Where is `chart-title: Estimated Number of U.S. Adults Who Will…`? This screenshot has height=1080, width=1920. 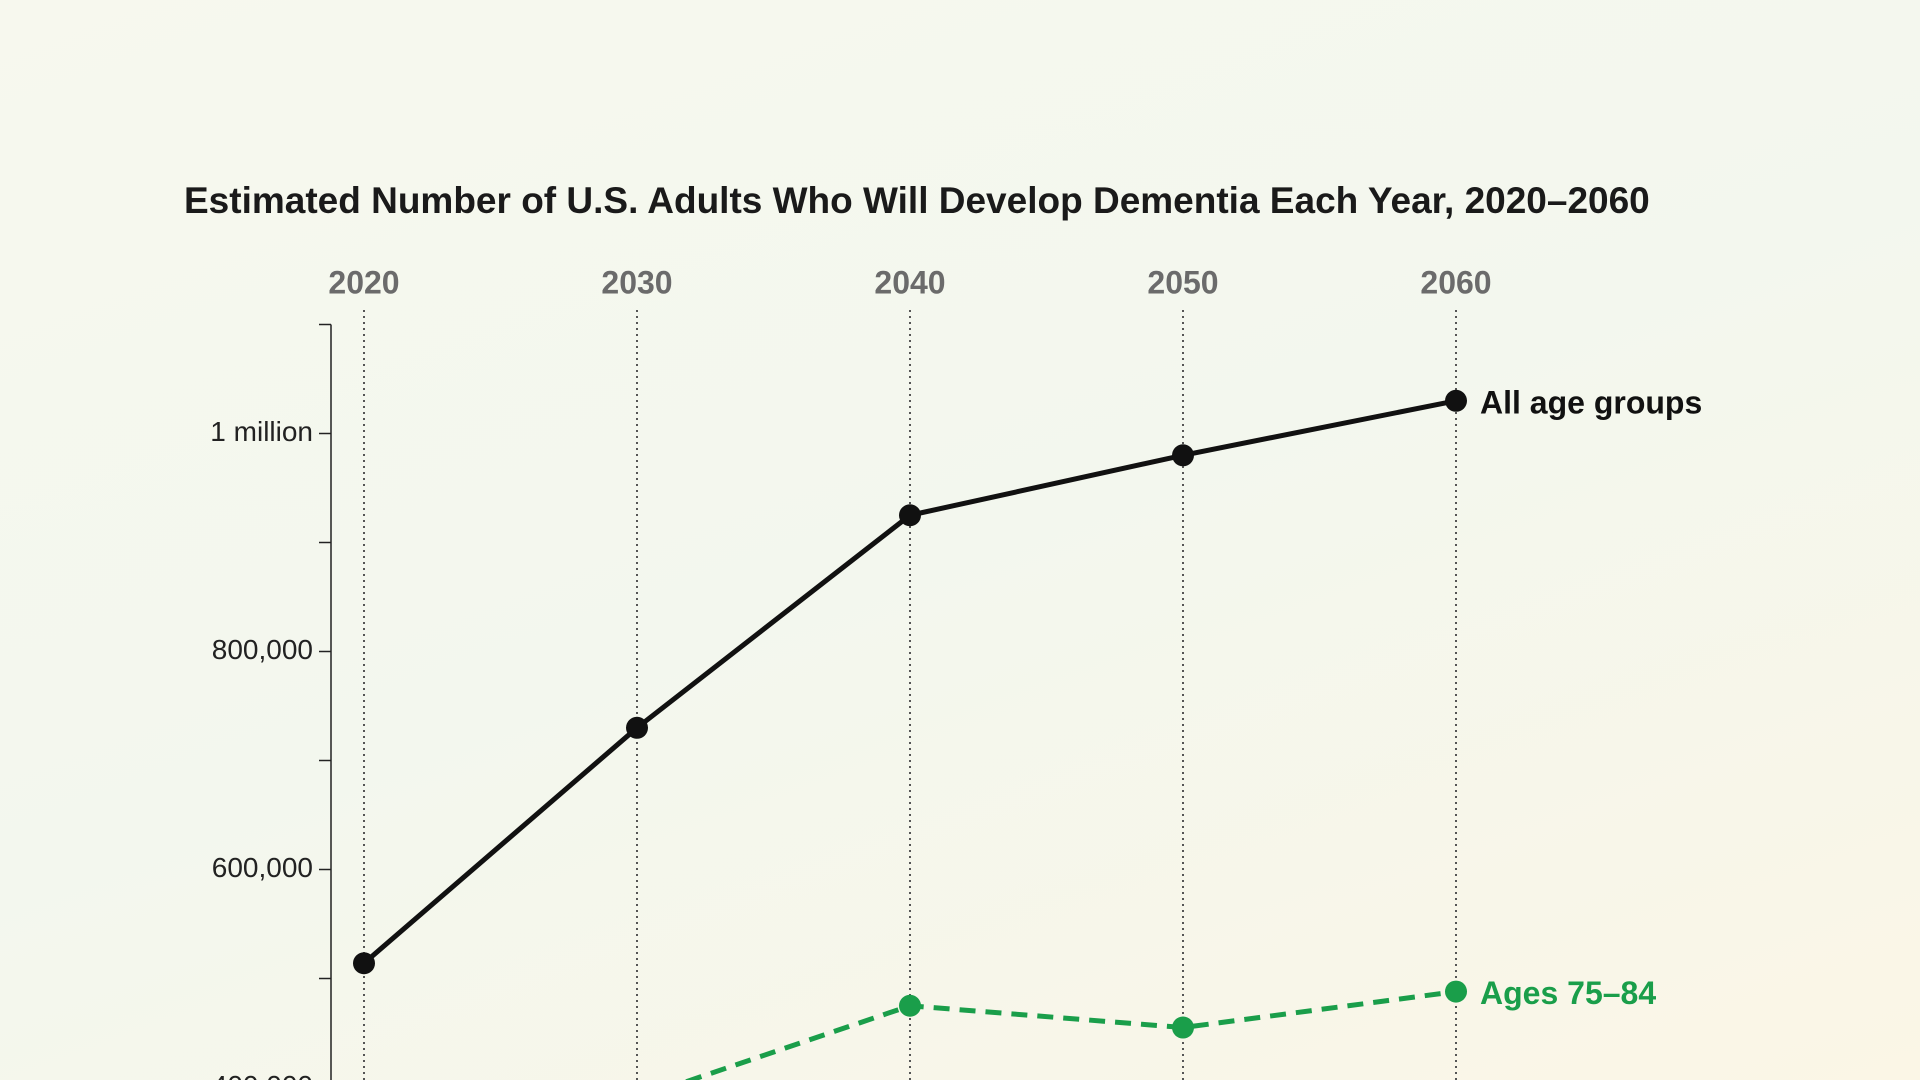
chart-title: Estimated Number of U.S. Adults Who Will… is located at coordinates (917, 200).